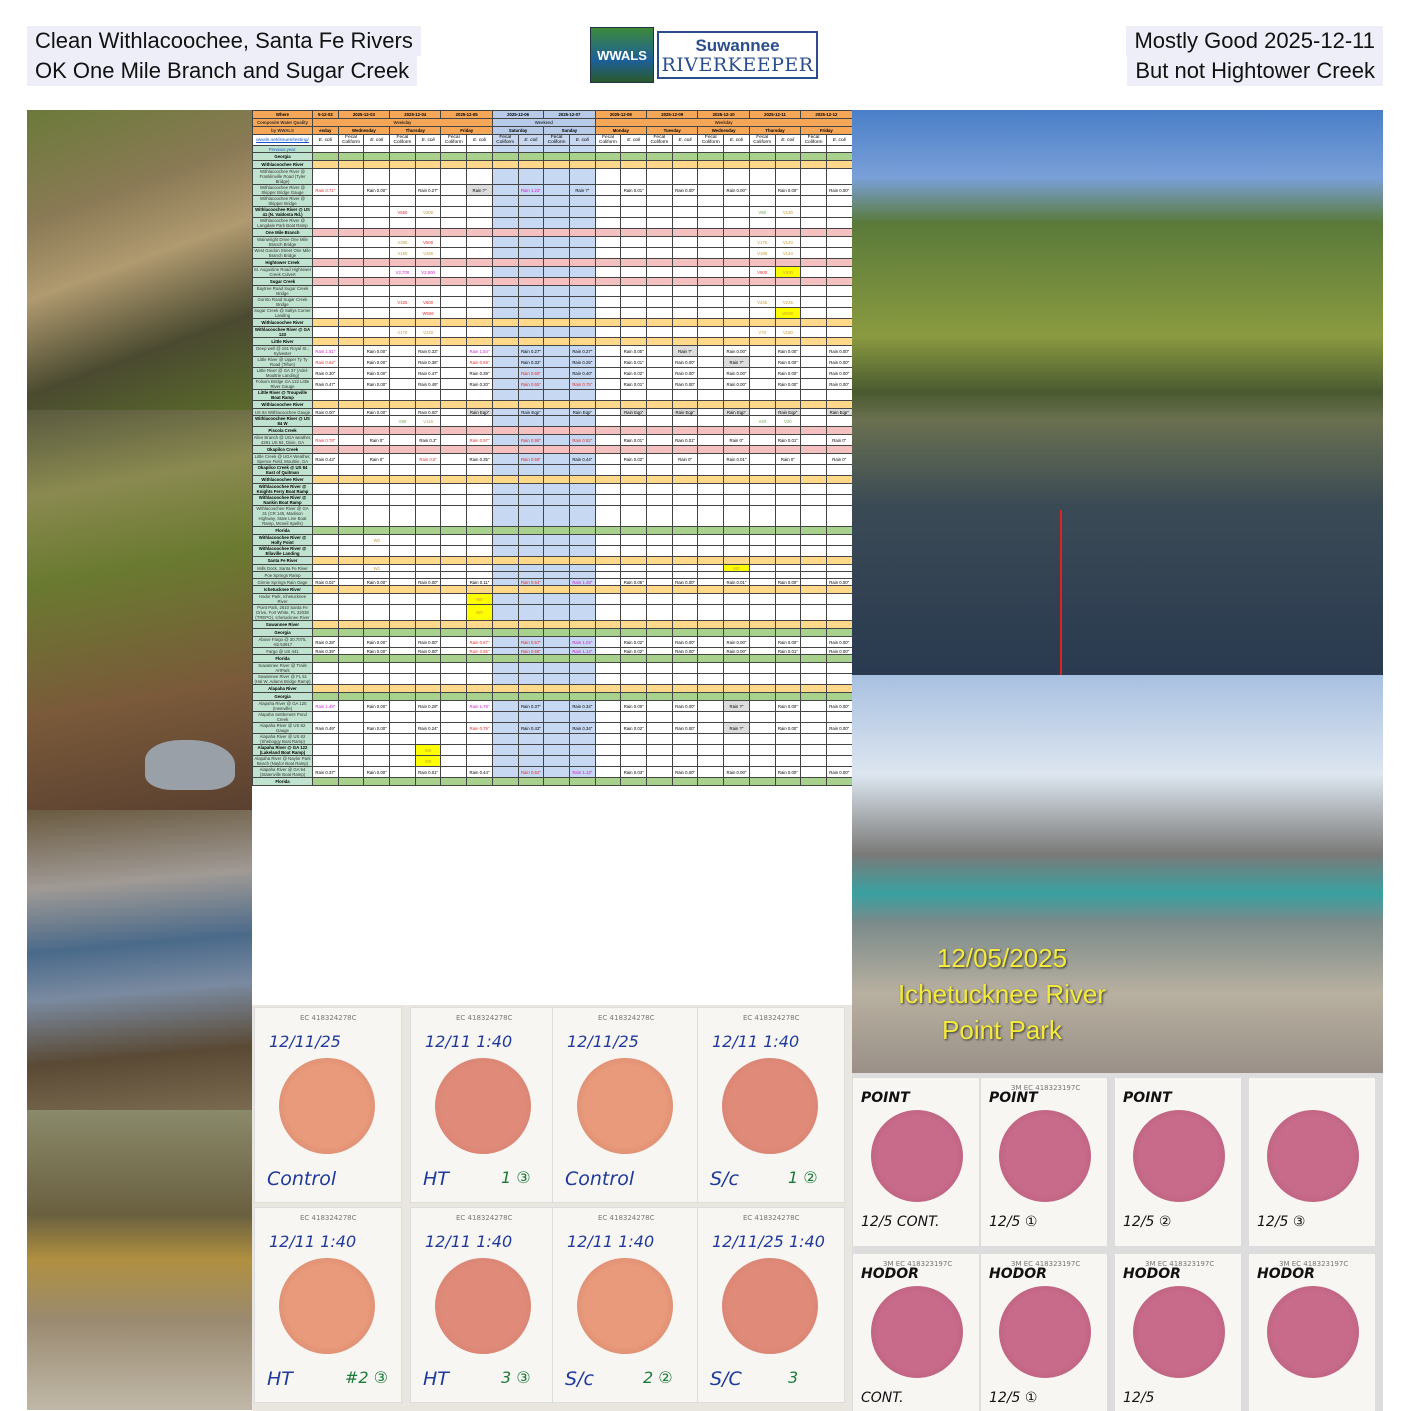  Describe the element at coordinates (1139, 1398) in the screenshot. I see `plate-label: 12/5` at that location.